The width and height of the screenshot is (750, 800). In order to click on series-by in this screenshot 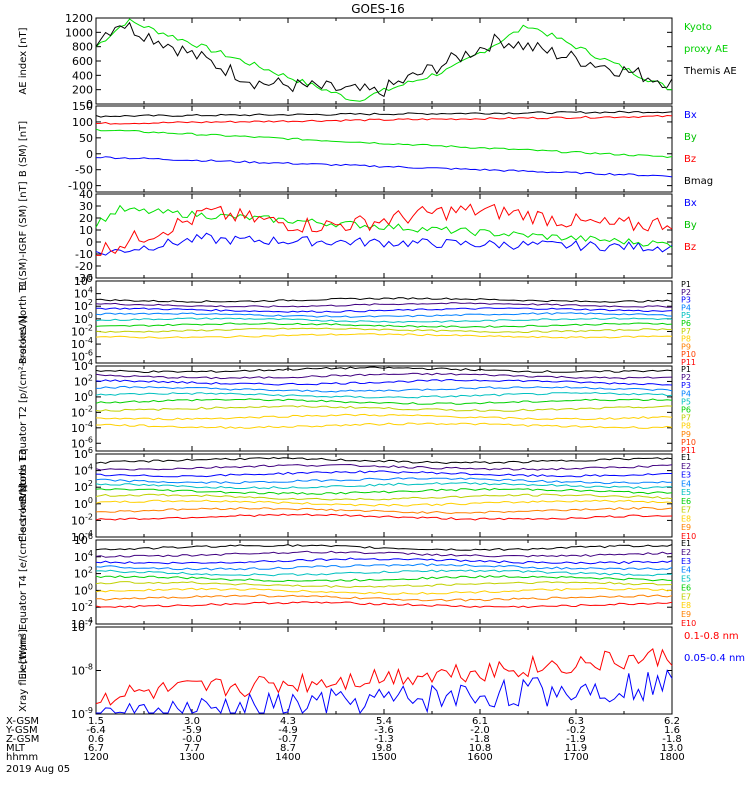, I will do `click(384, 226)`.